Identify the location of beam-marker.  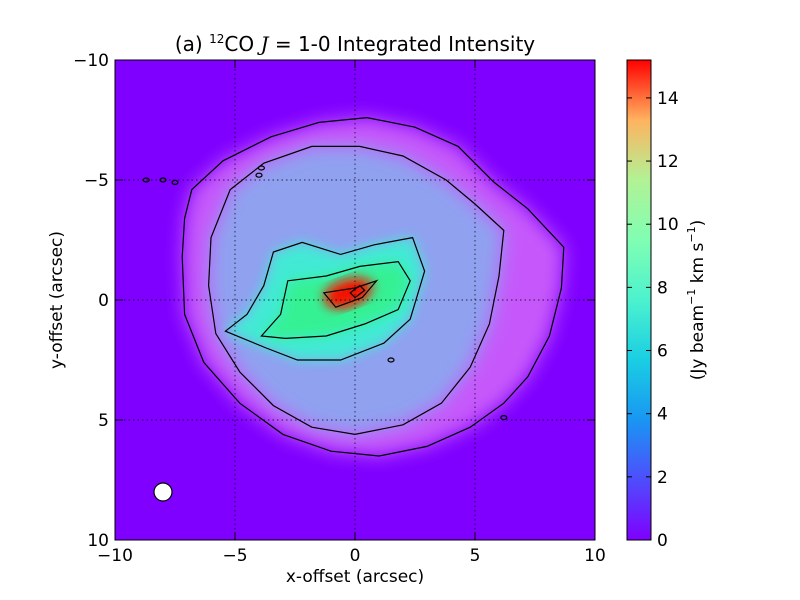
(163, 492).